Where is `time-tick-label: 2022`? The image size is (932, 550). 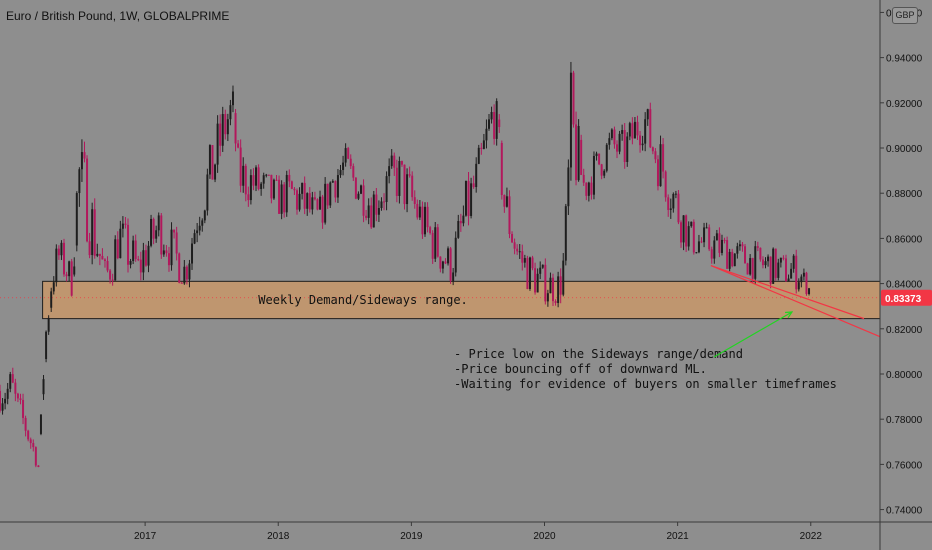
time-tick-label: 2022 is located at coordinates (811, 536).